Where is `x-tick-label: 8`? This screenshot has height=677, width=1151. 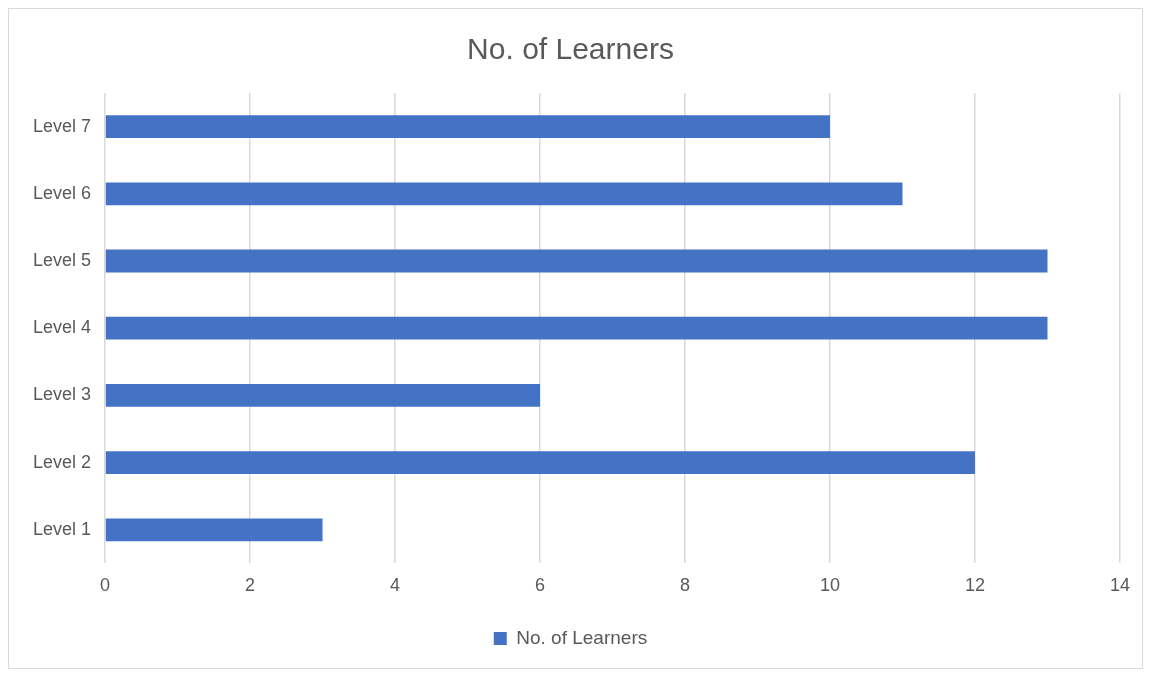
x-tick-label: 8 is located at coordinates (685, 585).